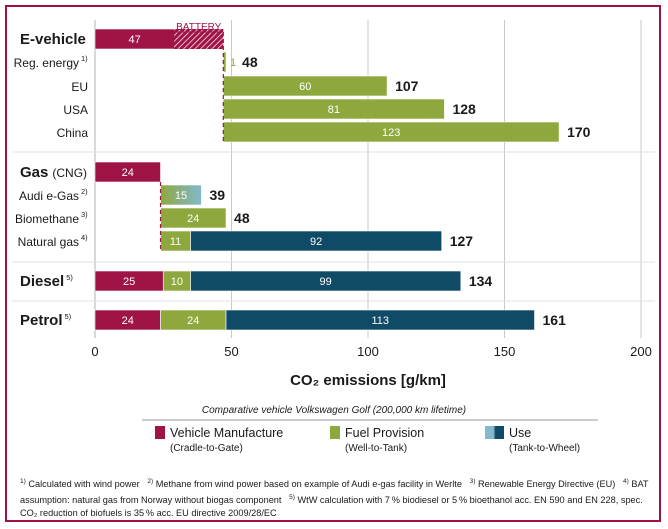  Describe the element at coordinates (233, 63) in the screenshot. I see `bar-value-ev-reg-0: 1` at that location.